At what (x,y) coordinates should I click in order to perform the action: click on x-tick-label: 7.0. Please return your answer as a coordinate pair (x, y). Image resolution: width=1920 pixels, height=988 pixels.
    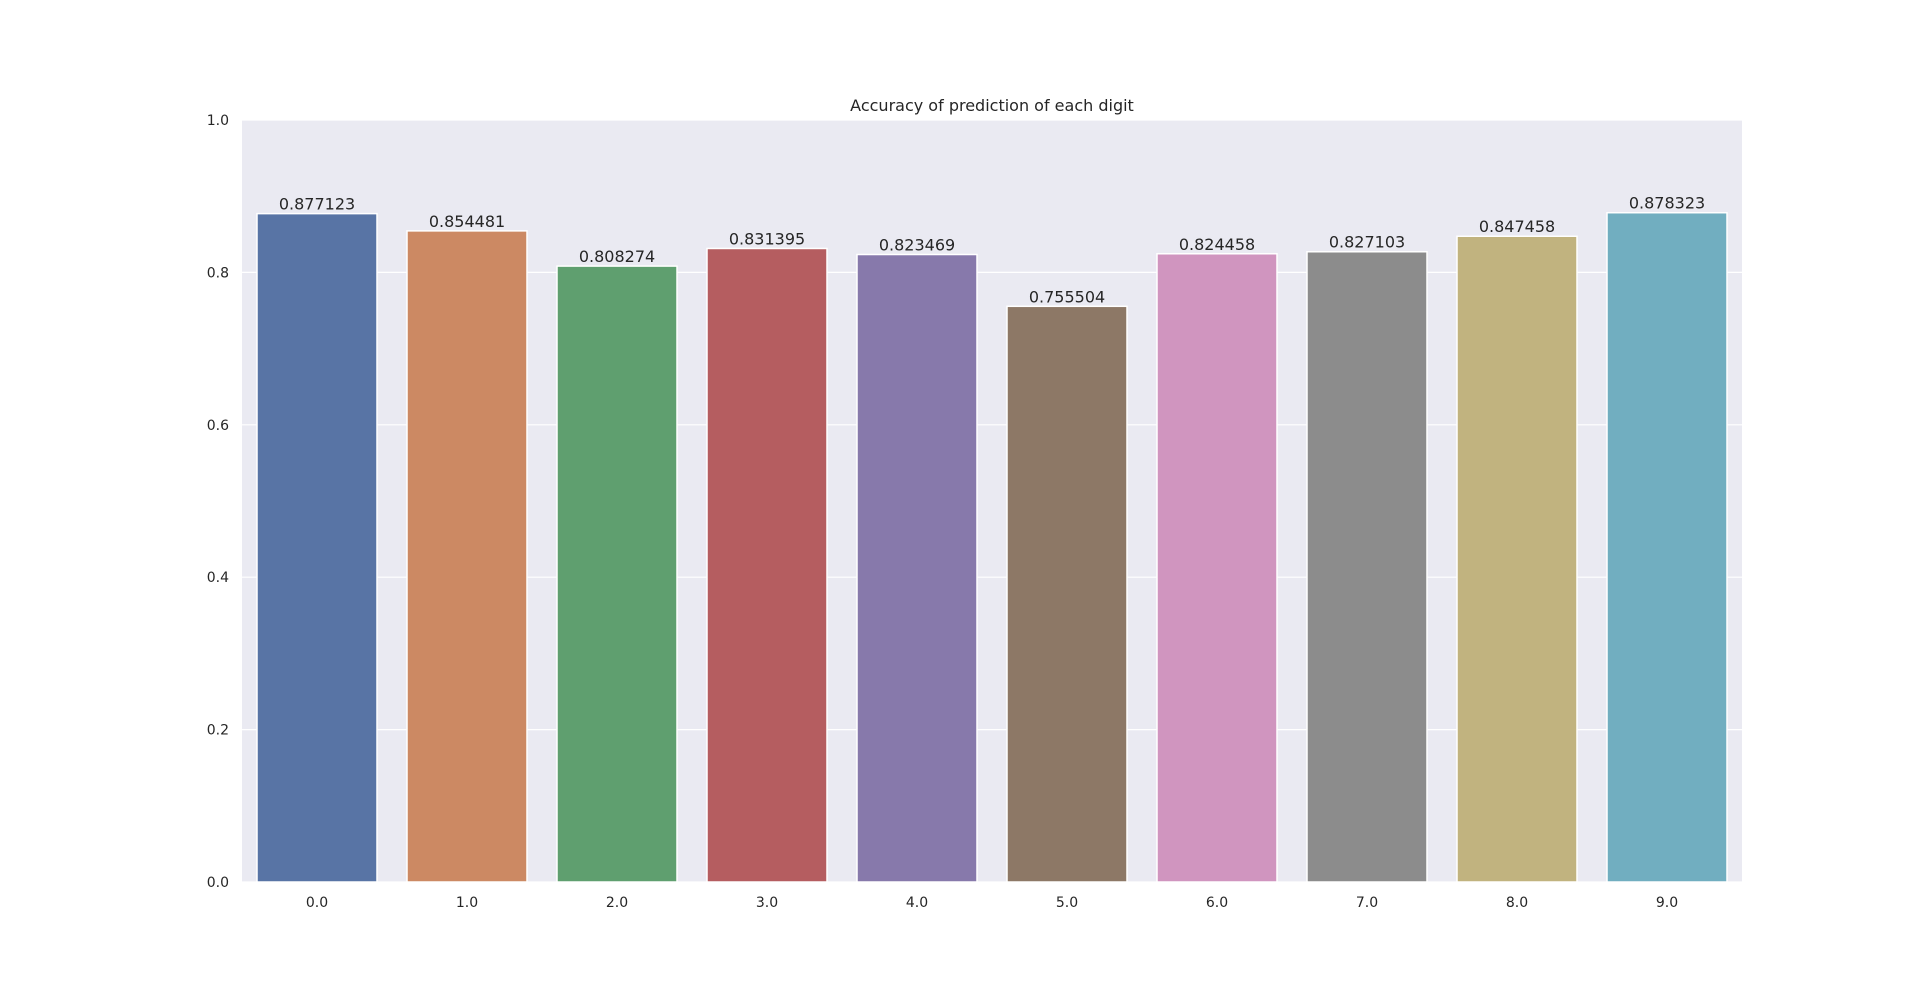
    Looking at the image, I should click on (1367, 903).